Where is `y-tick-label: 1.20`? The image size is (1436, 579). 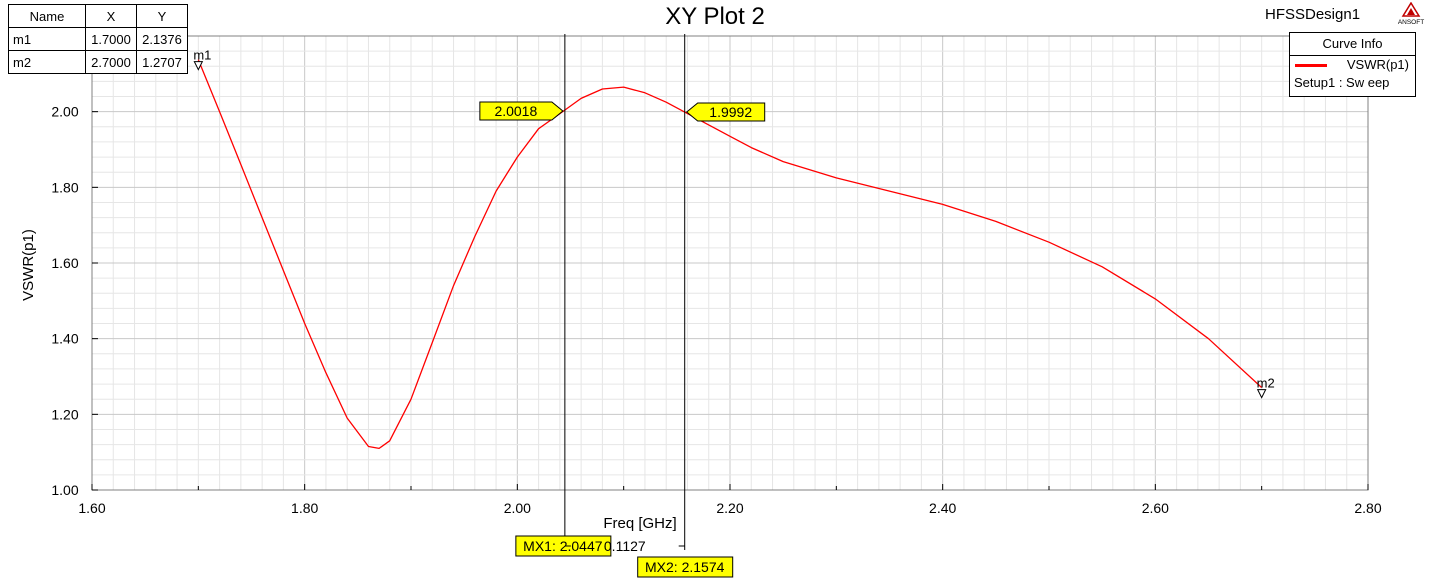 y-tick-label: 1.20 is located at coordinates (64, 414).